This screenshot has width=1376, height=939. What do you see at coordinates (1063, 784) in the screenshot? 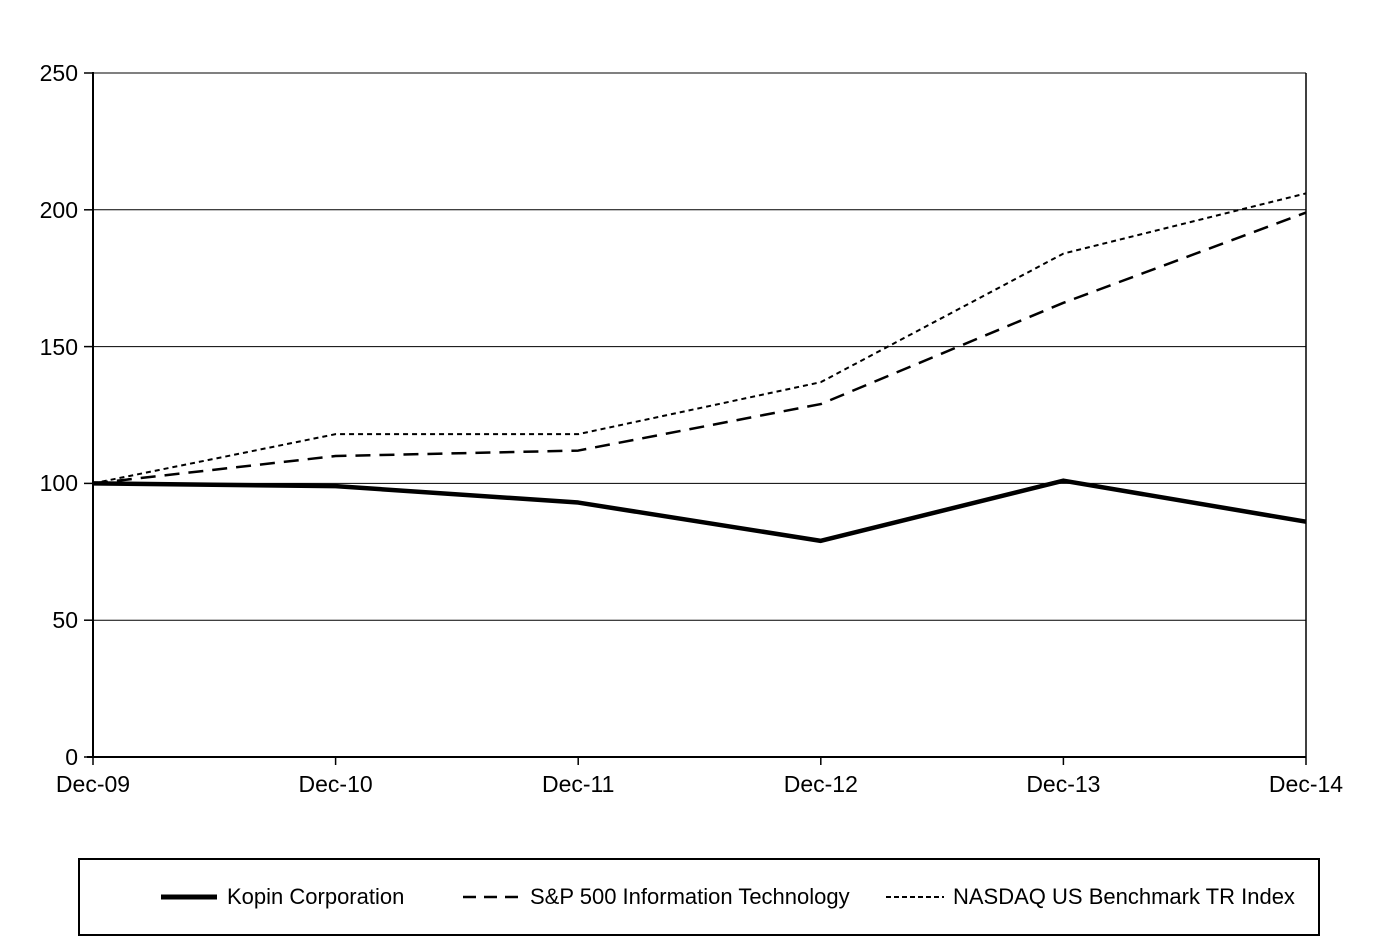
I see `x-tick-label: Dec-13` at bounding box center [1063, 784].